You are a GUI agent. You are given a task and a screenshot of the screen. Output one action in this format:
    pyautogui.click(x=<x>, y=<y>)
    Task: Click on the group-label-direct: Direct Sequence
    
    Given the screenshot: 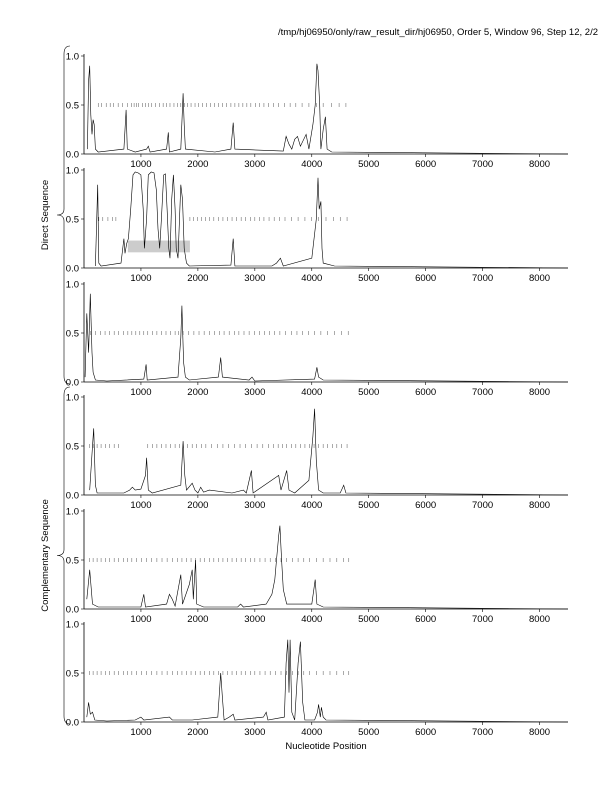 What is the action you would take?
    pyautogui.click(x=45, y=215)
    